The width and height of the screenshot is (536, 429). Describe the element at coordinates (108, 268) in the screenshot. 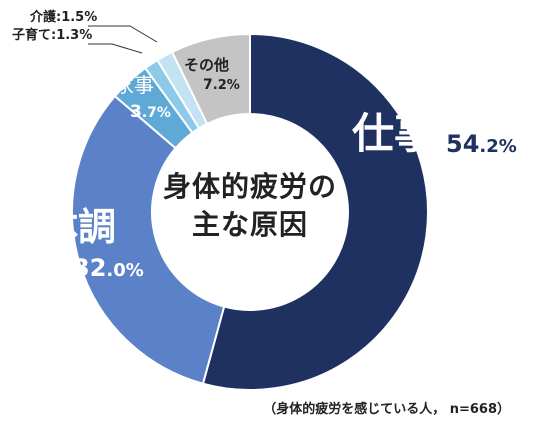

I see `value-slice-1: 32.0%` at that location.